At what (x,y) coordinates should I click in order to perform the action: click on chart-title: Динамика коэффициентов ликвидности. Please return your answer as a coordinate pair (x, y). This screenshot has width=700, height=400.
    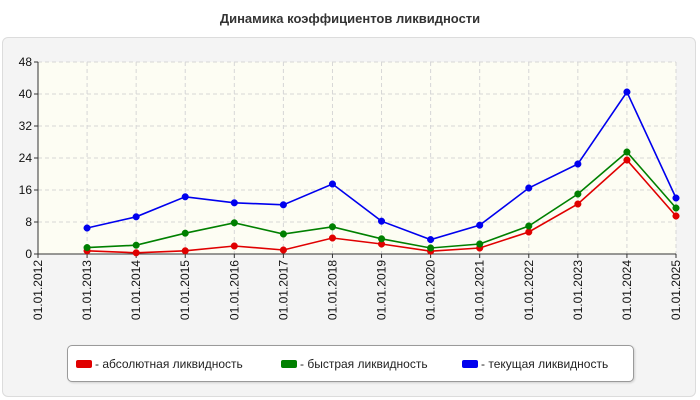
    Looking at the image, I should click on (350, 18).